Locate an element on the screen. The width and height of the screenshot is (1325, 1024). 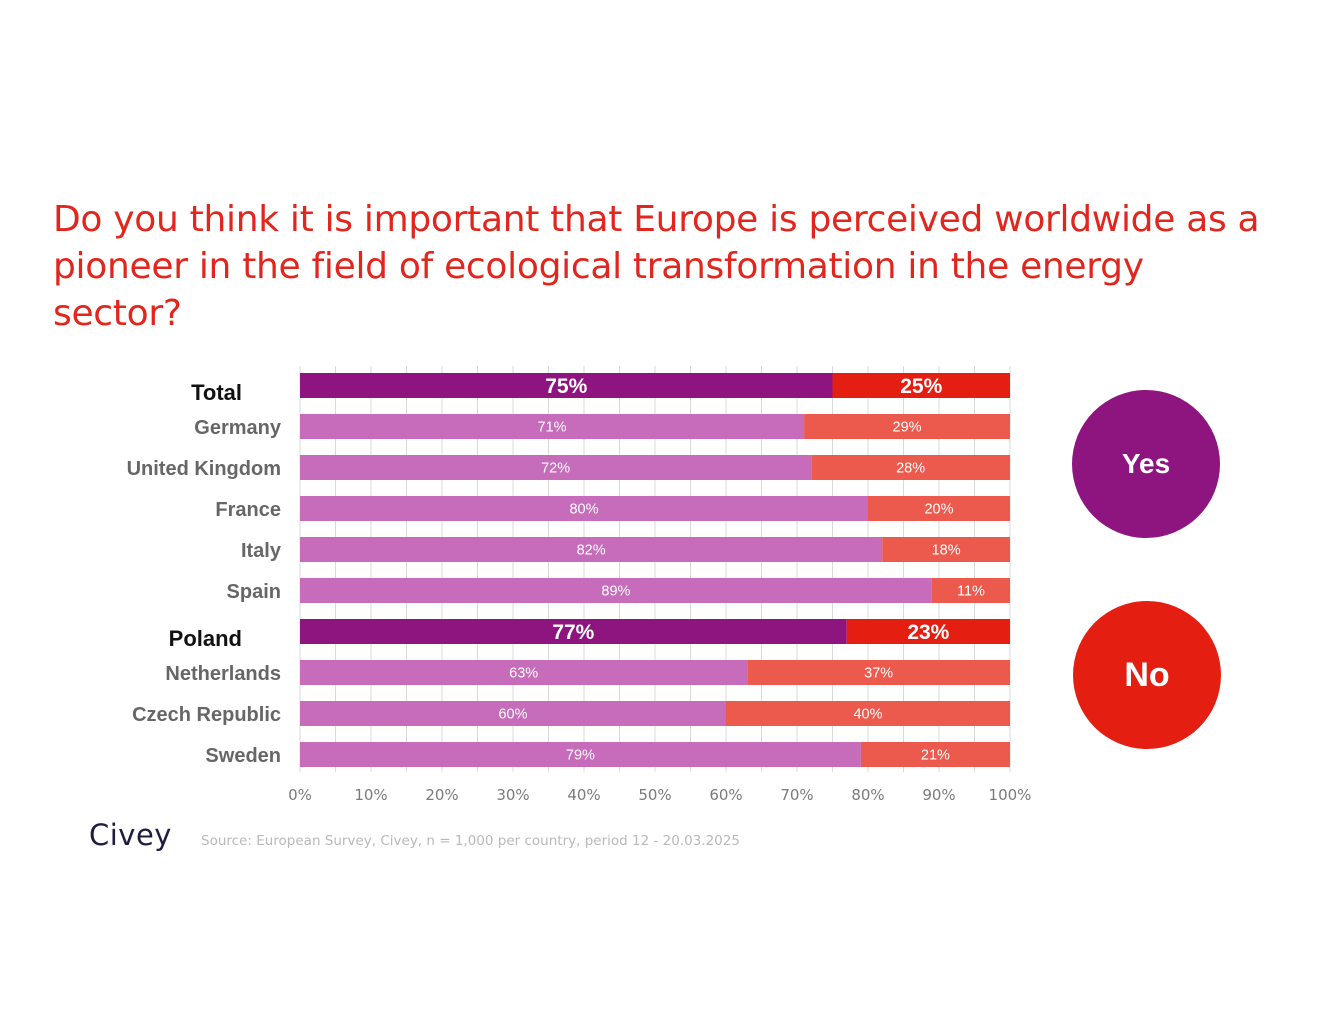
bar-no-label: 18% is located at coordinates (946, 551).